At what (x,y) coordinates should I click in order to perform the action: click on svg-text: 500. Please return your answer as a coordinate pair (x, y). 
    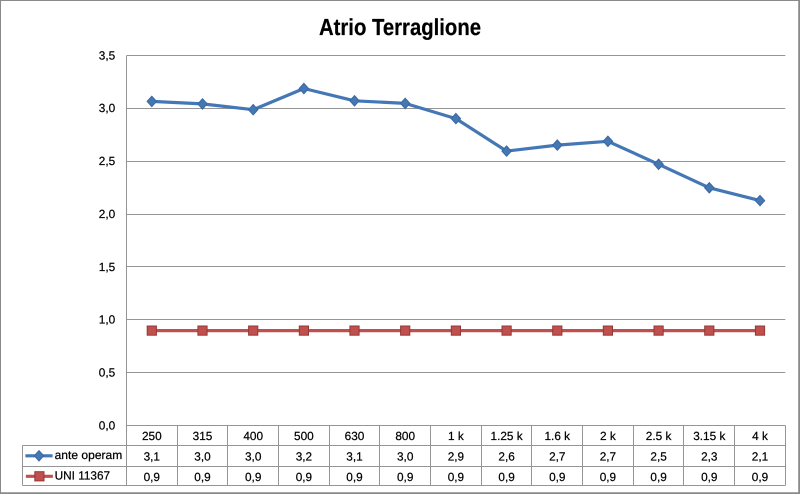
    Looking at the image, I should click on (304, 436).